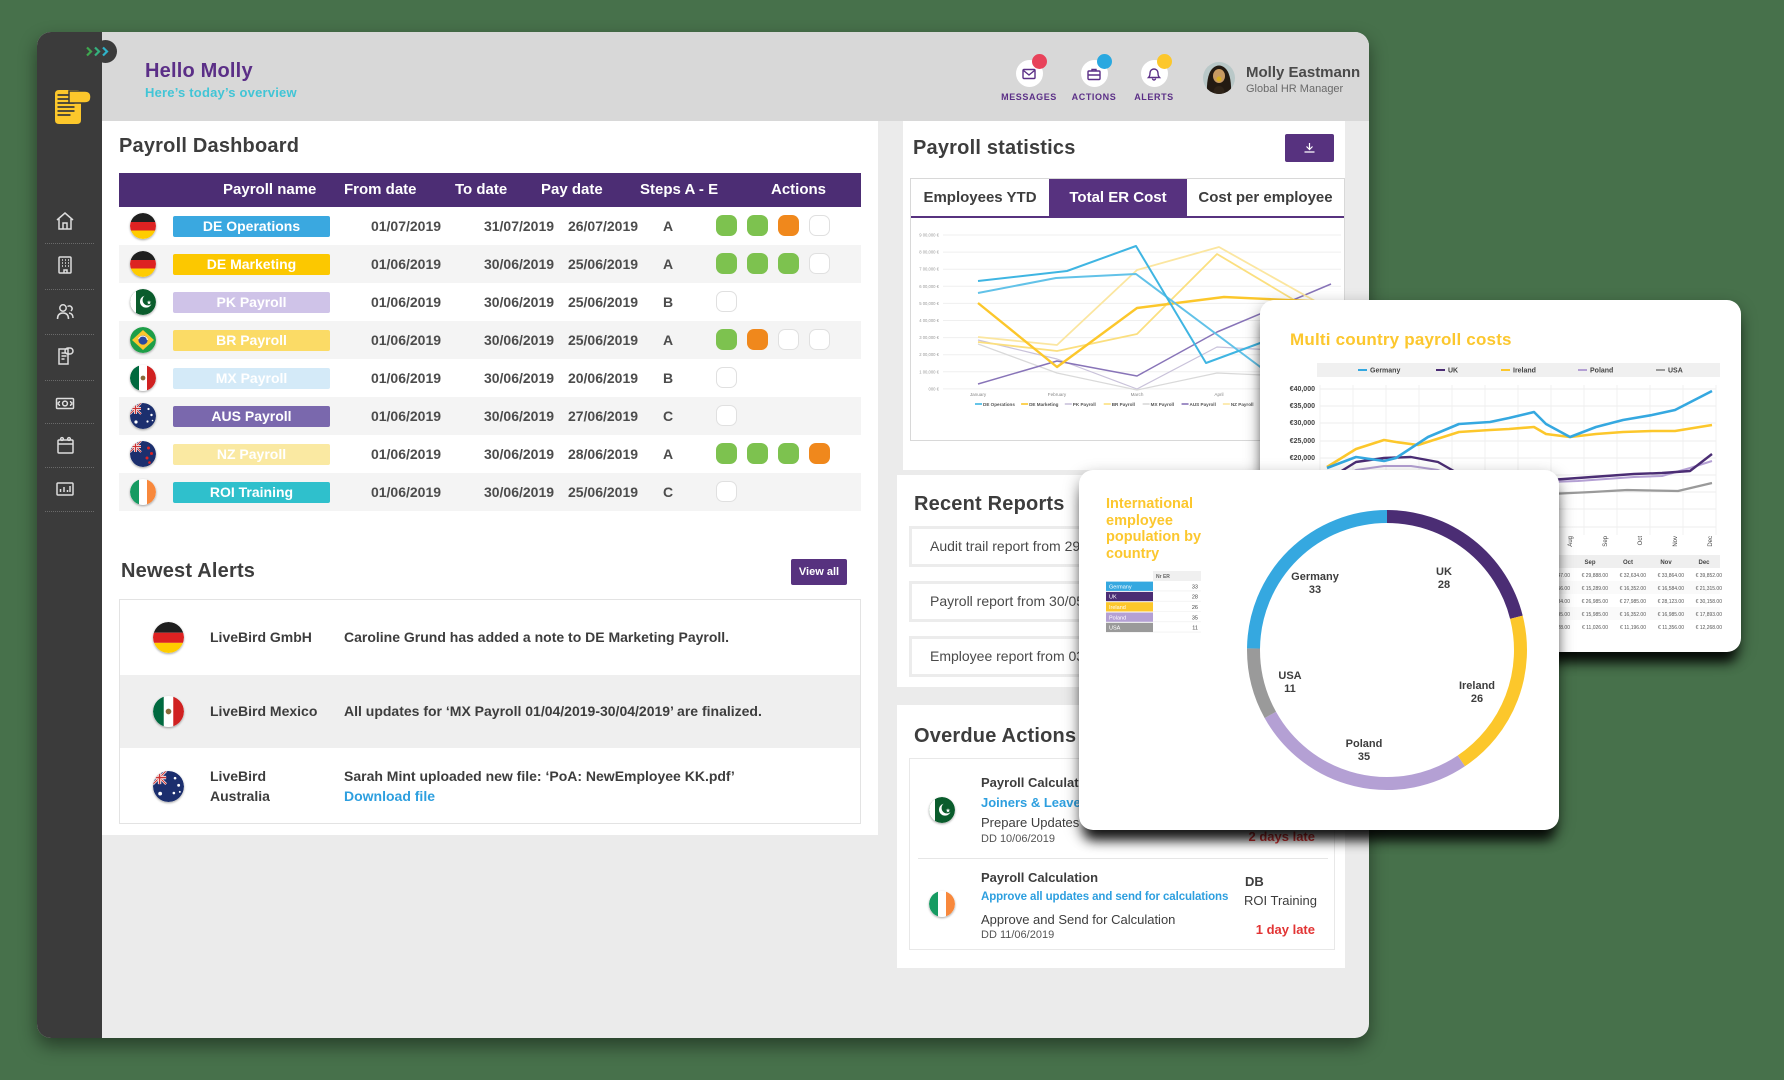 The image size is (1784, 1080). I want to click on svg-text: PK Payroll, so click(1084, 404).